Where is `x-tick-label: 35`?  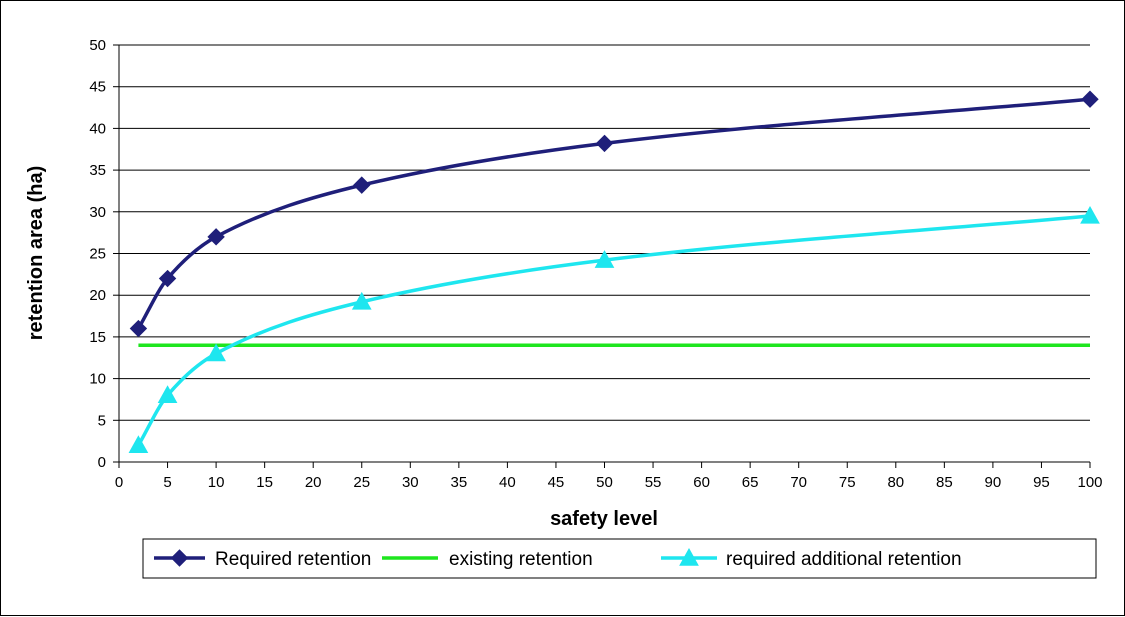 x-tick-label: 35 is located at coordinates (459, 482).